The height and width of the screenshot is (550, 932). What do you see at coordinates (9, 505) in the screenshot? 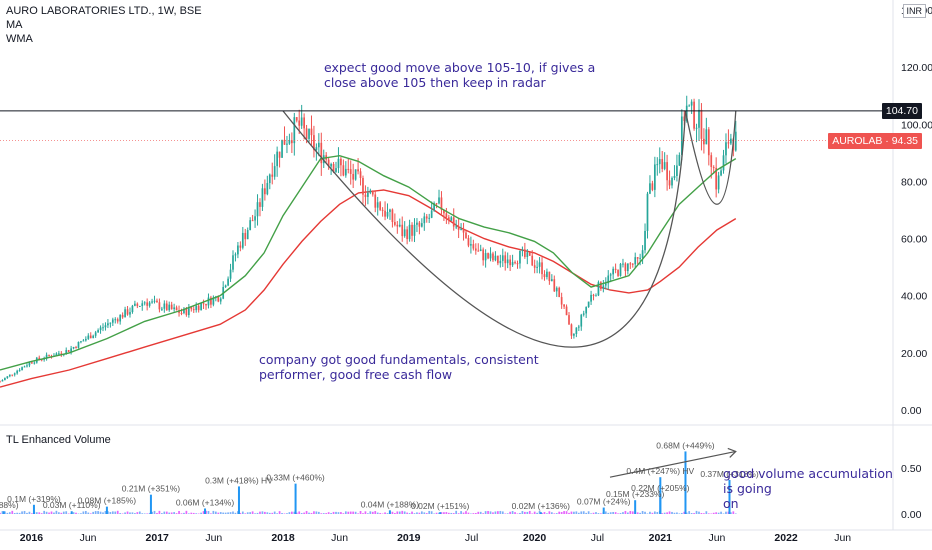
I see `volume-label: +288%)` at bounding box center [9, 505].